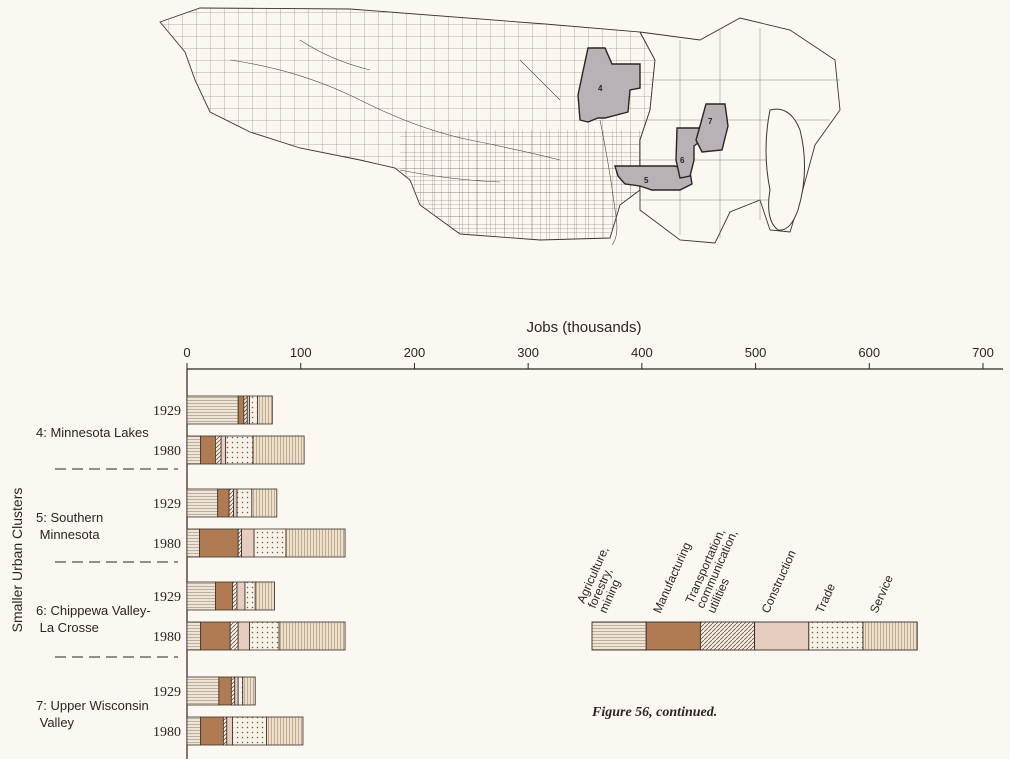 This screenshot has width=1010, height=759. What do you see at coordinates (423, 142) in the screenshot?
I see `map-rivers` at bounding box center [423, 142].